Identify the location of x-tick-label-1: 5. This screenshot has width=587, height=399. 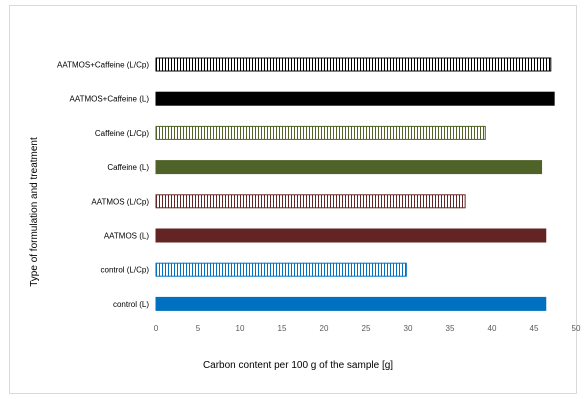
(198, 328).